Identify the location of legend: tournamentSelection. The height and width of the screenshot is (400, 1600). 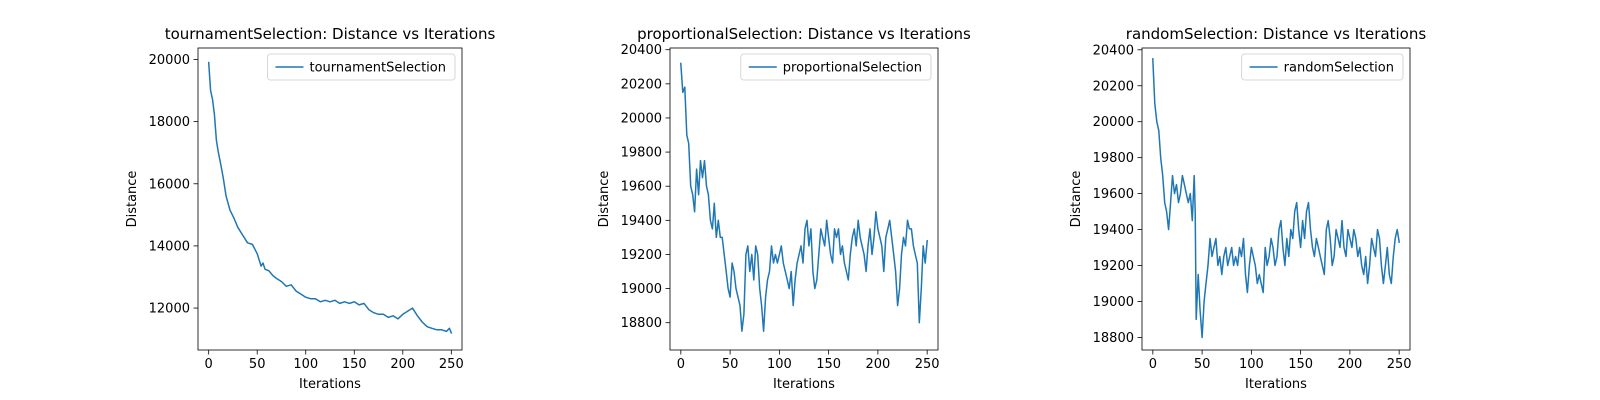
(361, 67).